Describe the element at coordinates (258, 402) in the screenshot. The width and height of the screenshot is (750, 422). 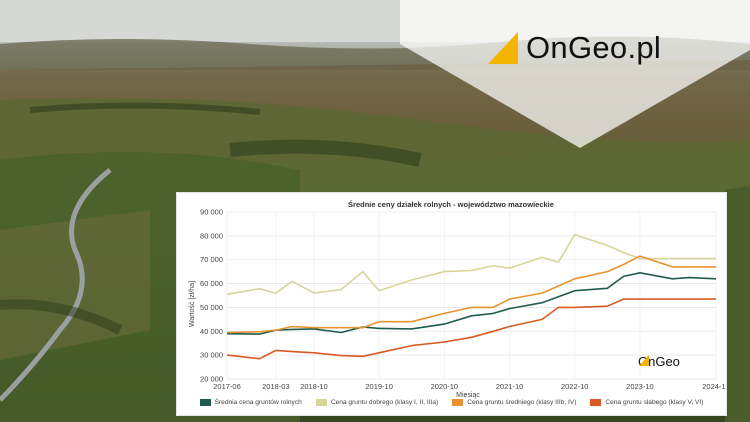
I see `legend-label: Średnia cena gruntów rolnych` at that location.